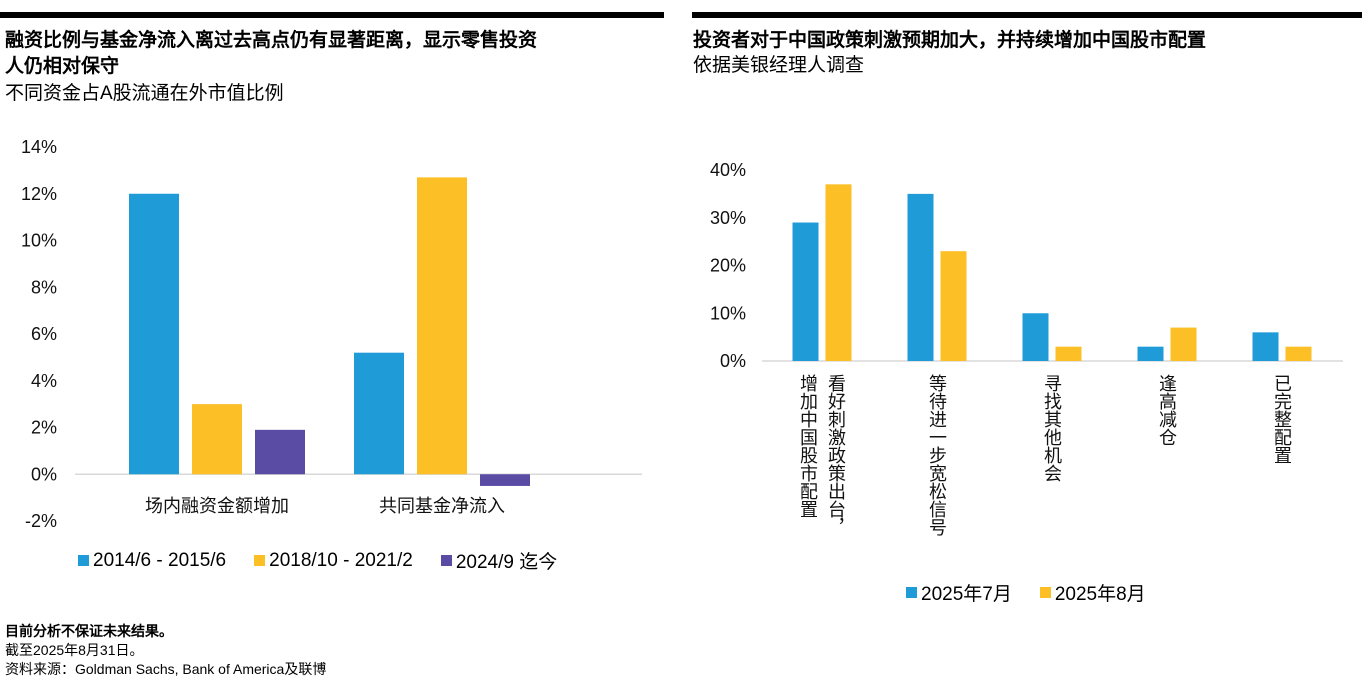 The image size is (1371, 697). What do you see at coordinates (966, 594) in the screenshot?
I see `legend-label: 2025年7月` at bounding box center [966, 594].